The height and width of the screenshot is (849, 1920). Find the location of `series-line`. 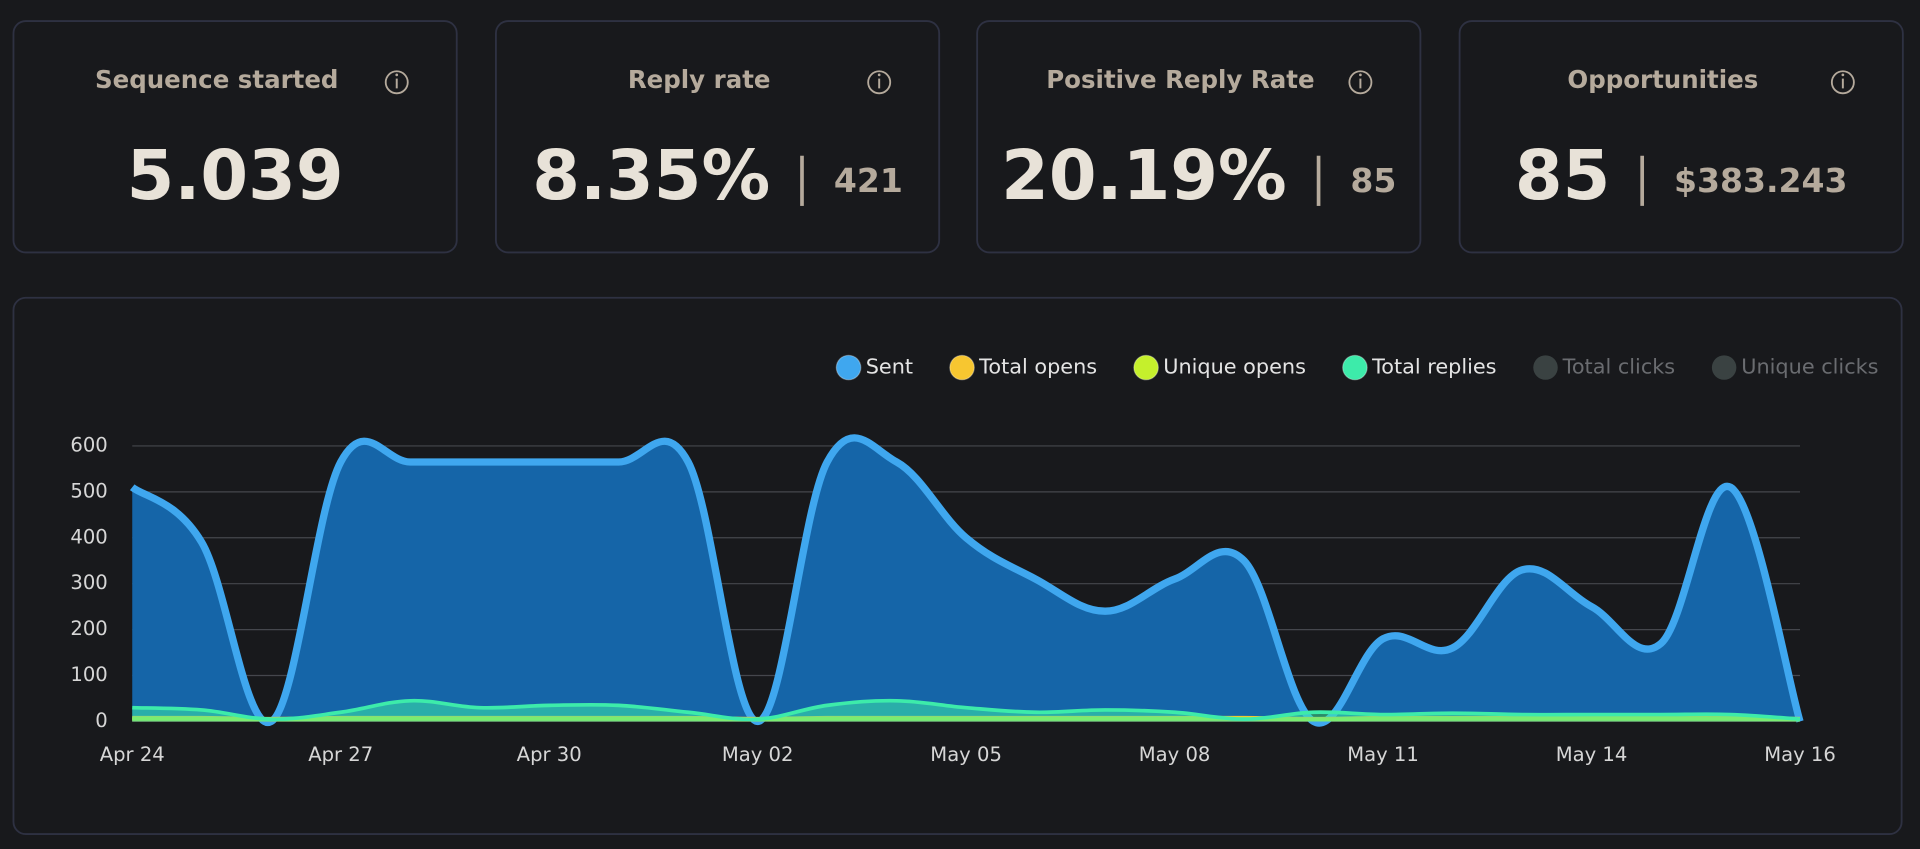

series-line is located at coordinates (966, 710).